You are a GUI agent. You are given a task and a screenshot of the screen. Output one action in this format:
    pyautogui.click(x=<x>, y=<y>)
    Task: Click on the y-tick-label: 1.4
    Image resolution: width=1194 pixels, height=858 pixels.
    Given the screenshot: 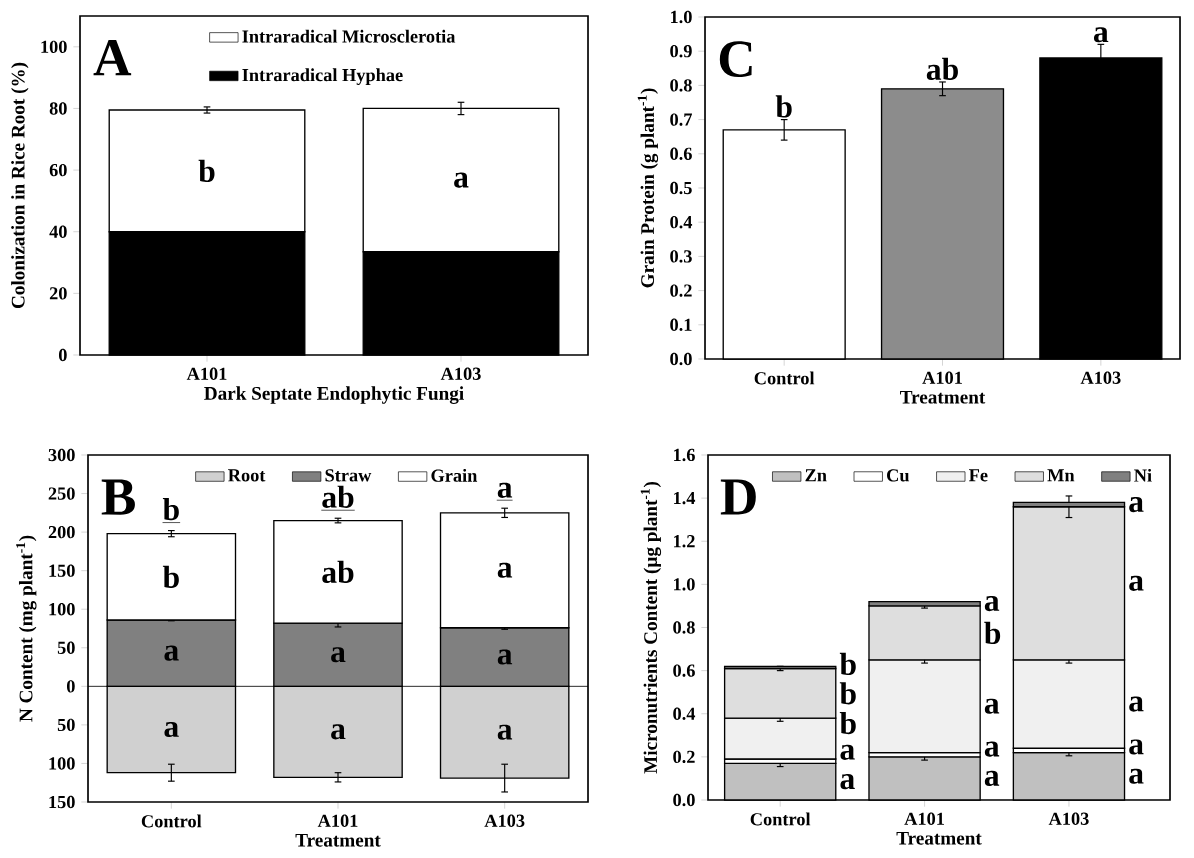 What is the action you would take?
    pyautogui.click(x=685, y=498)
    